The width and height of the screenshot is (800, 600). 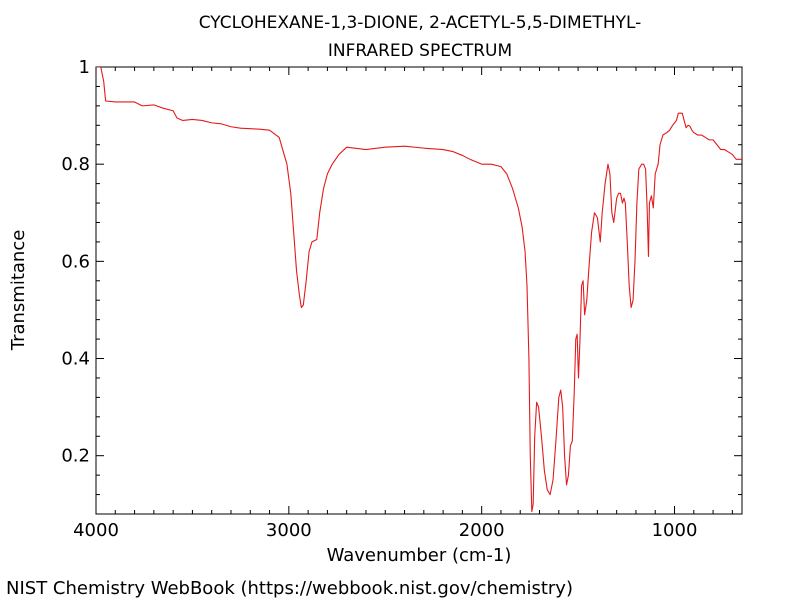 I want to click on x-tick-label: 2000, so click(x=482, y=530).